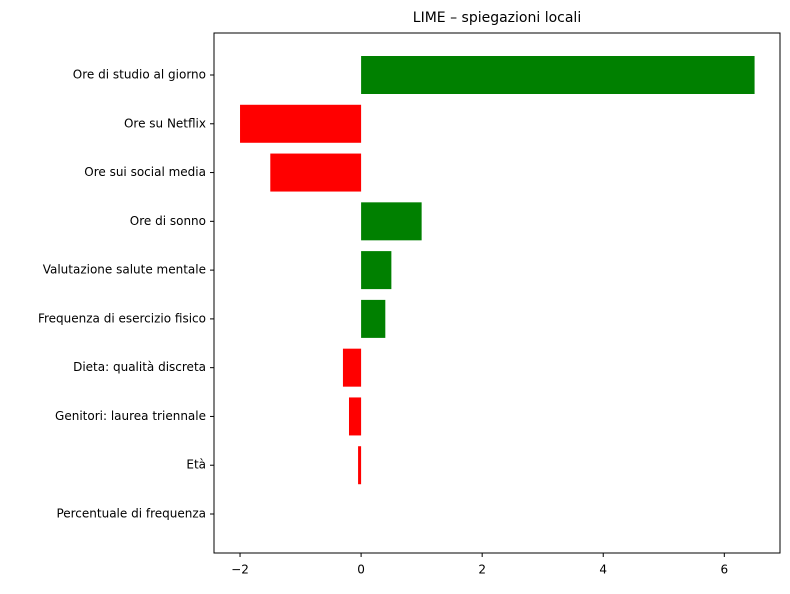 This screenshot has height=594, width=790. Describe the element at coordinates (130, 416) in the screenshot. I see `y-tick-label: Genitori: laurea triennale` at that location.